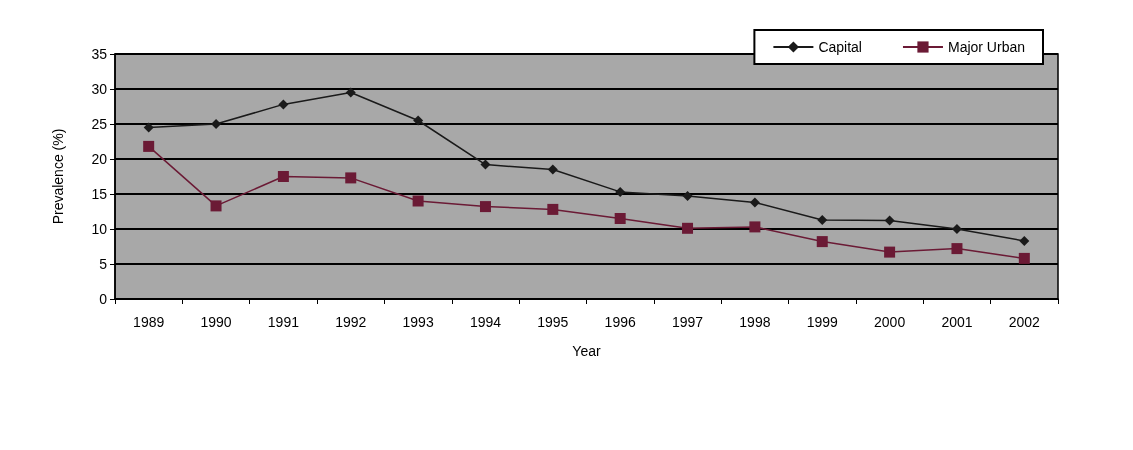 The height and width of the screenshot is (450, 1133). Describe the element at coordinates (103, 264) in the screenshot. I see `y-tick-label: 5` at that location.